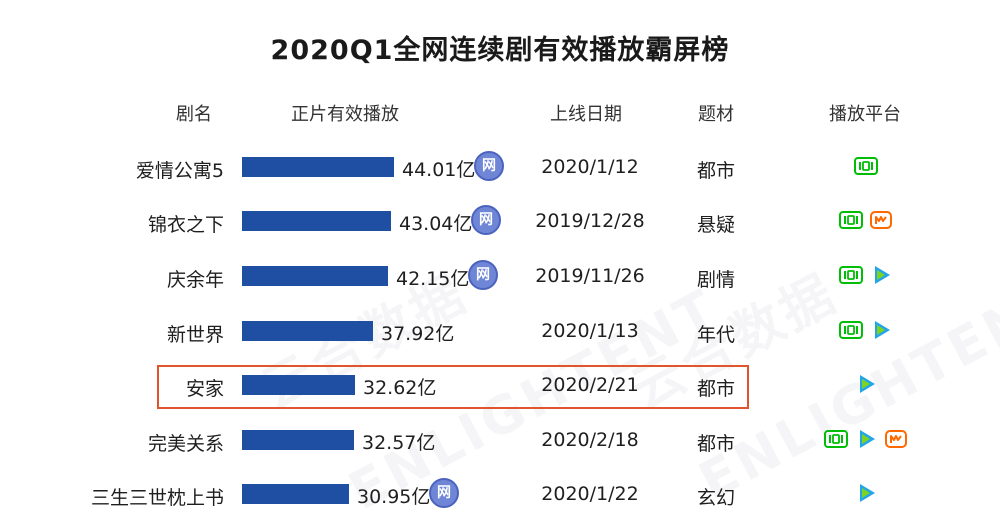 Image resolution: width=1000 pixels, height=522 pixels. What do you see at coordinates (590, 221) in the screenshot?
I see `release-date-text: 2019/12/28` at bounding box center [590, 221].